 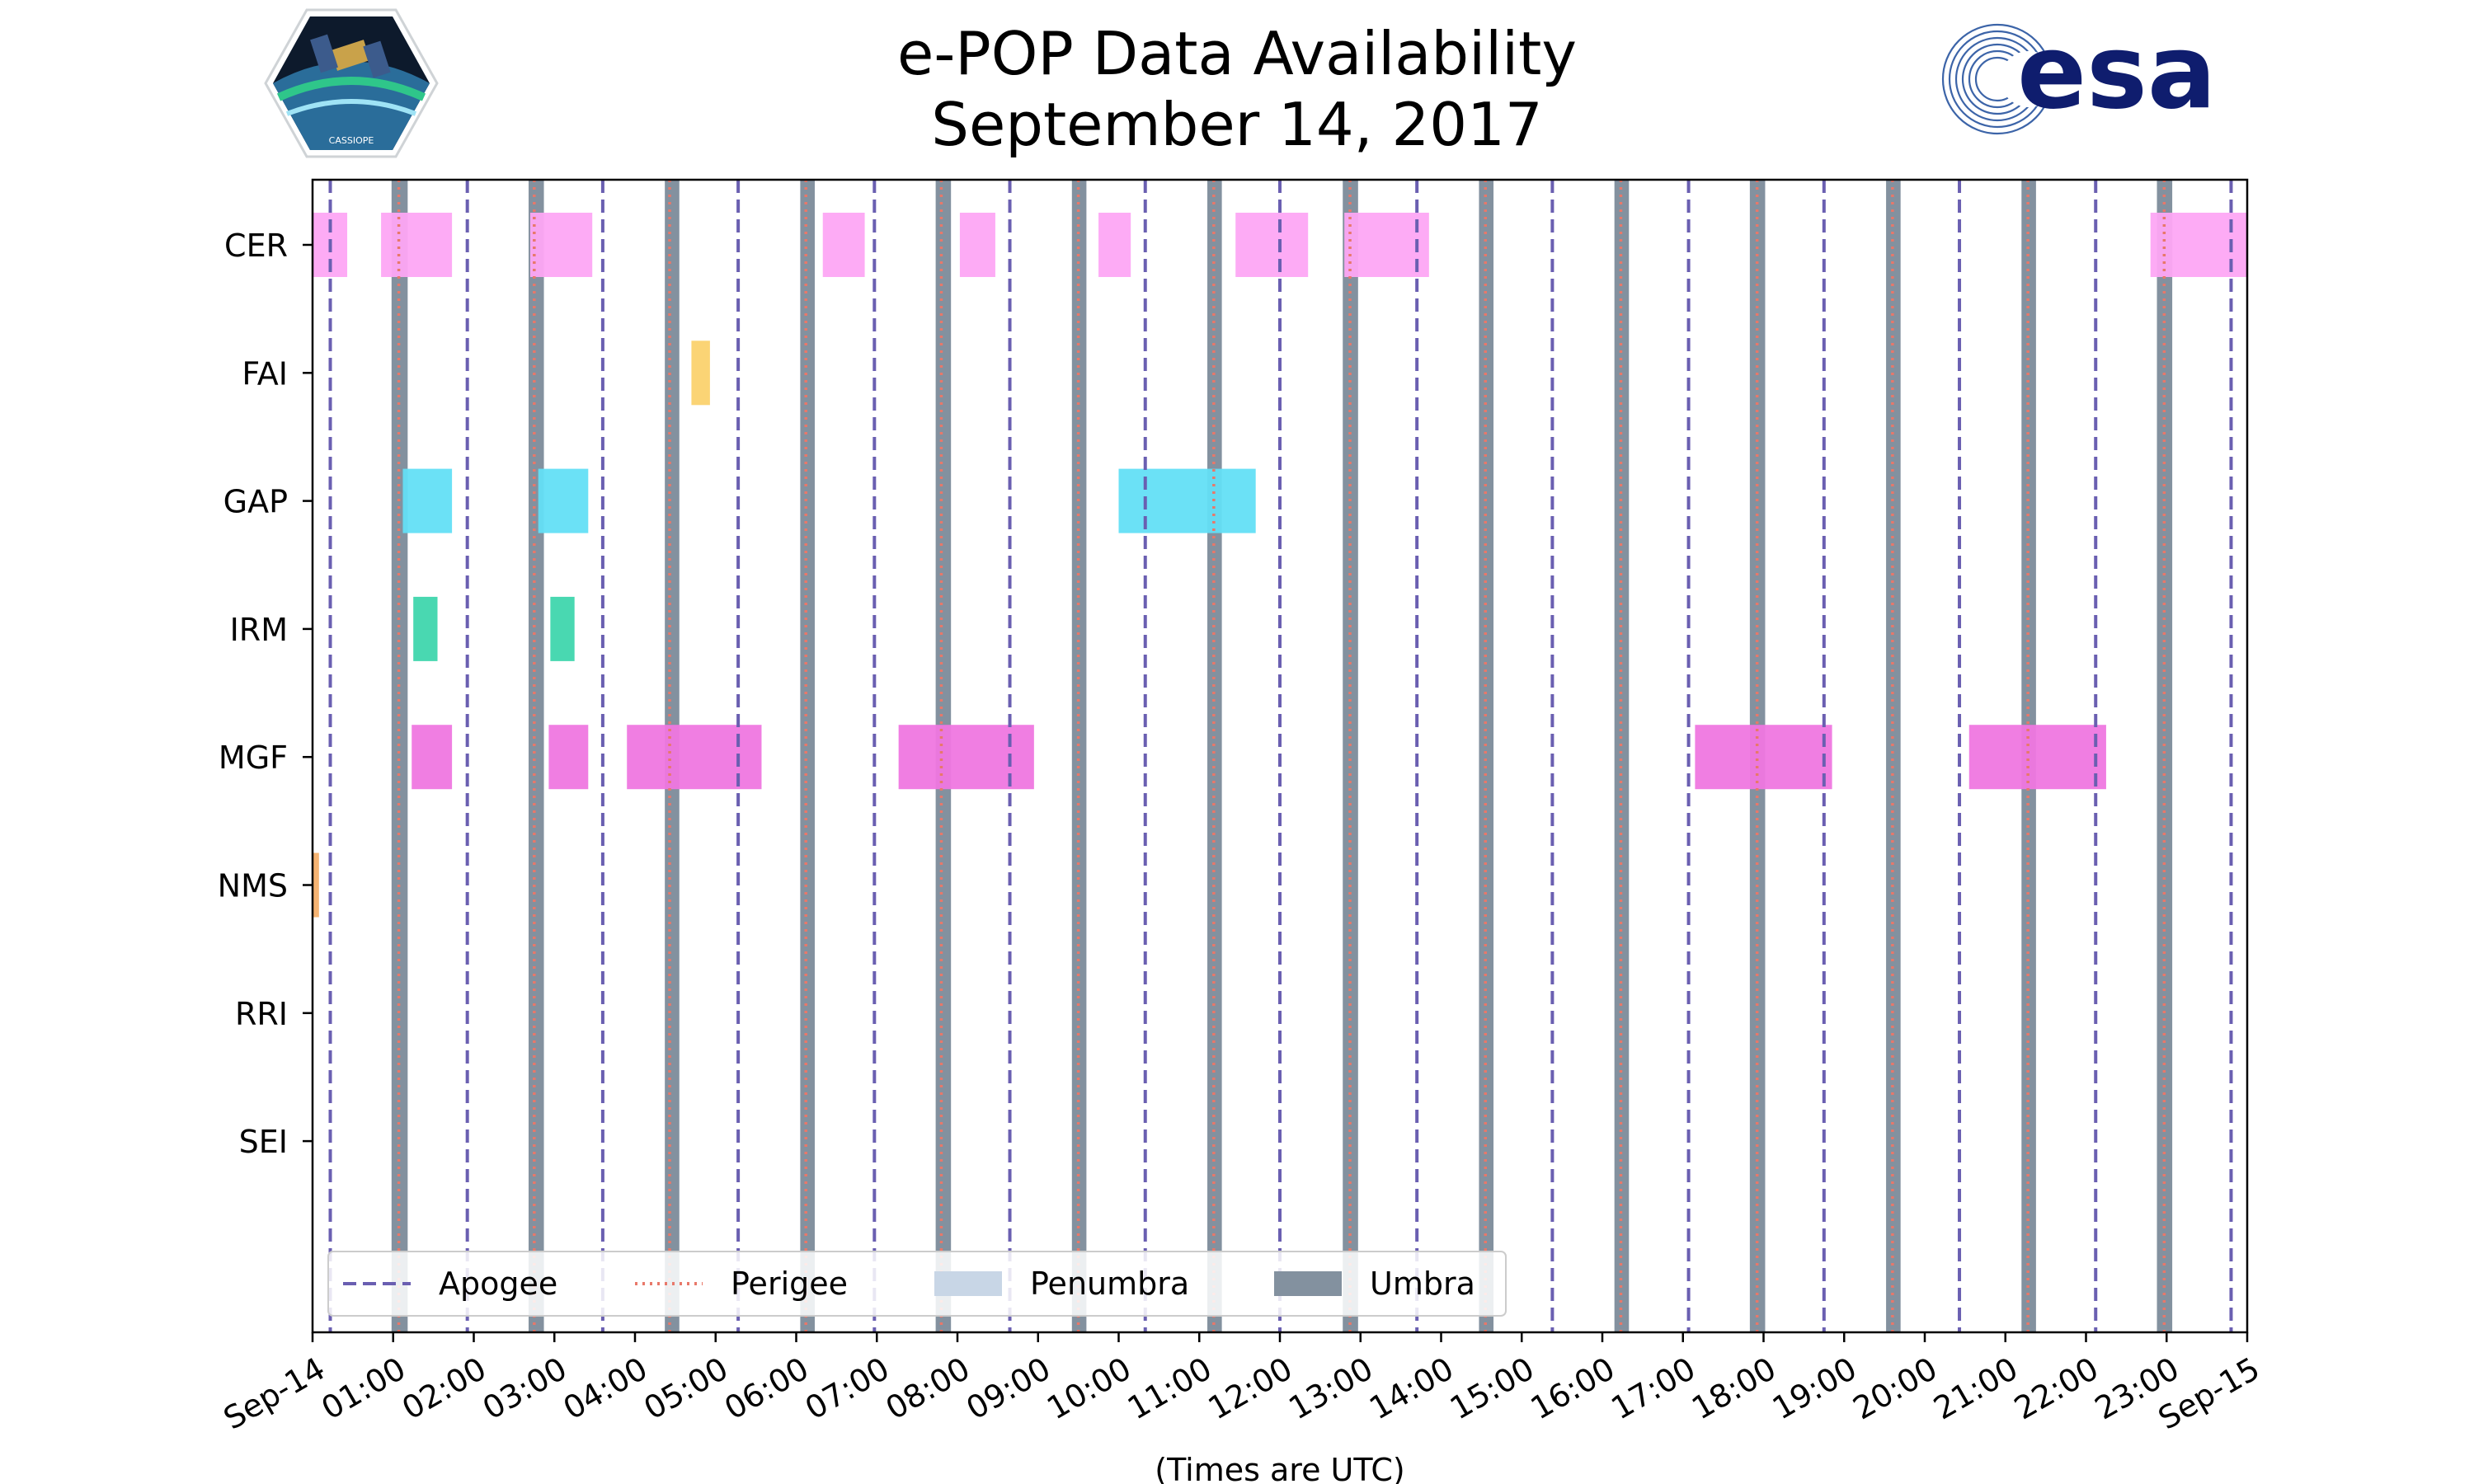 What do you see at coordinates (1573, 1388) in the screenshot?
I see `x-tick-label: 16:00` at bounding box center [1573, 1388].